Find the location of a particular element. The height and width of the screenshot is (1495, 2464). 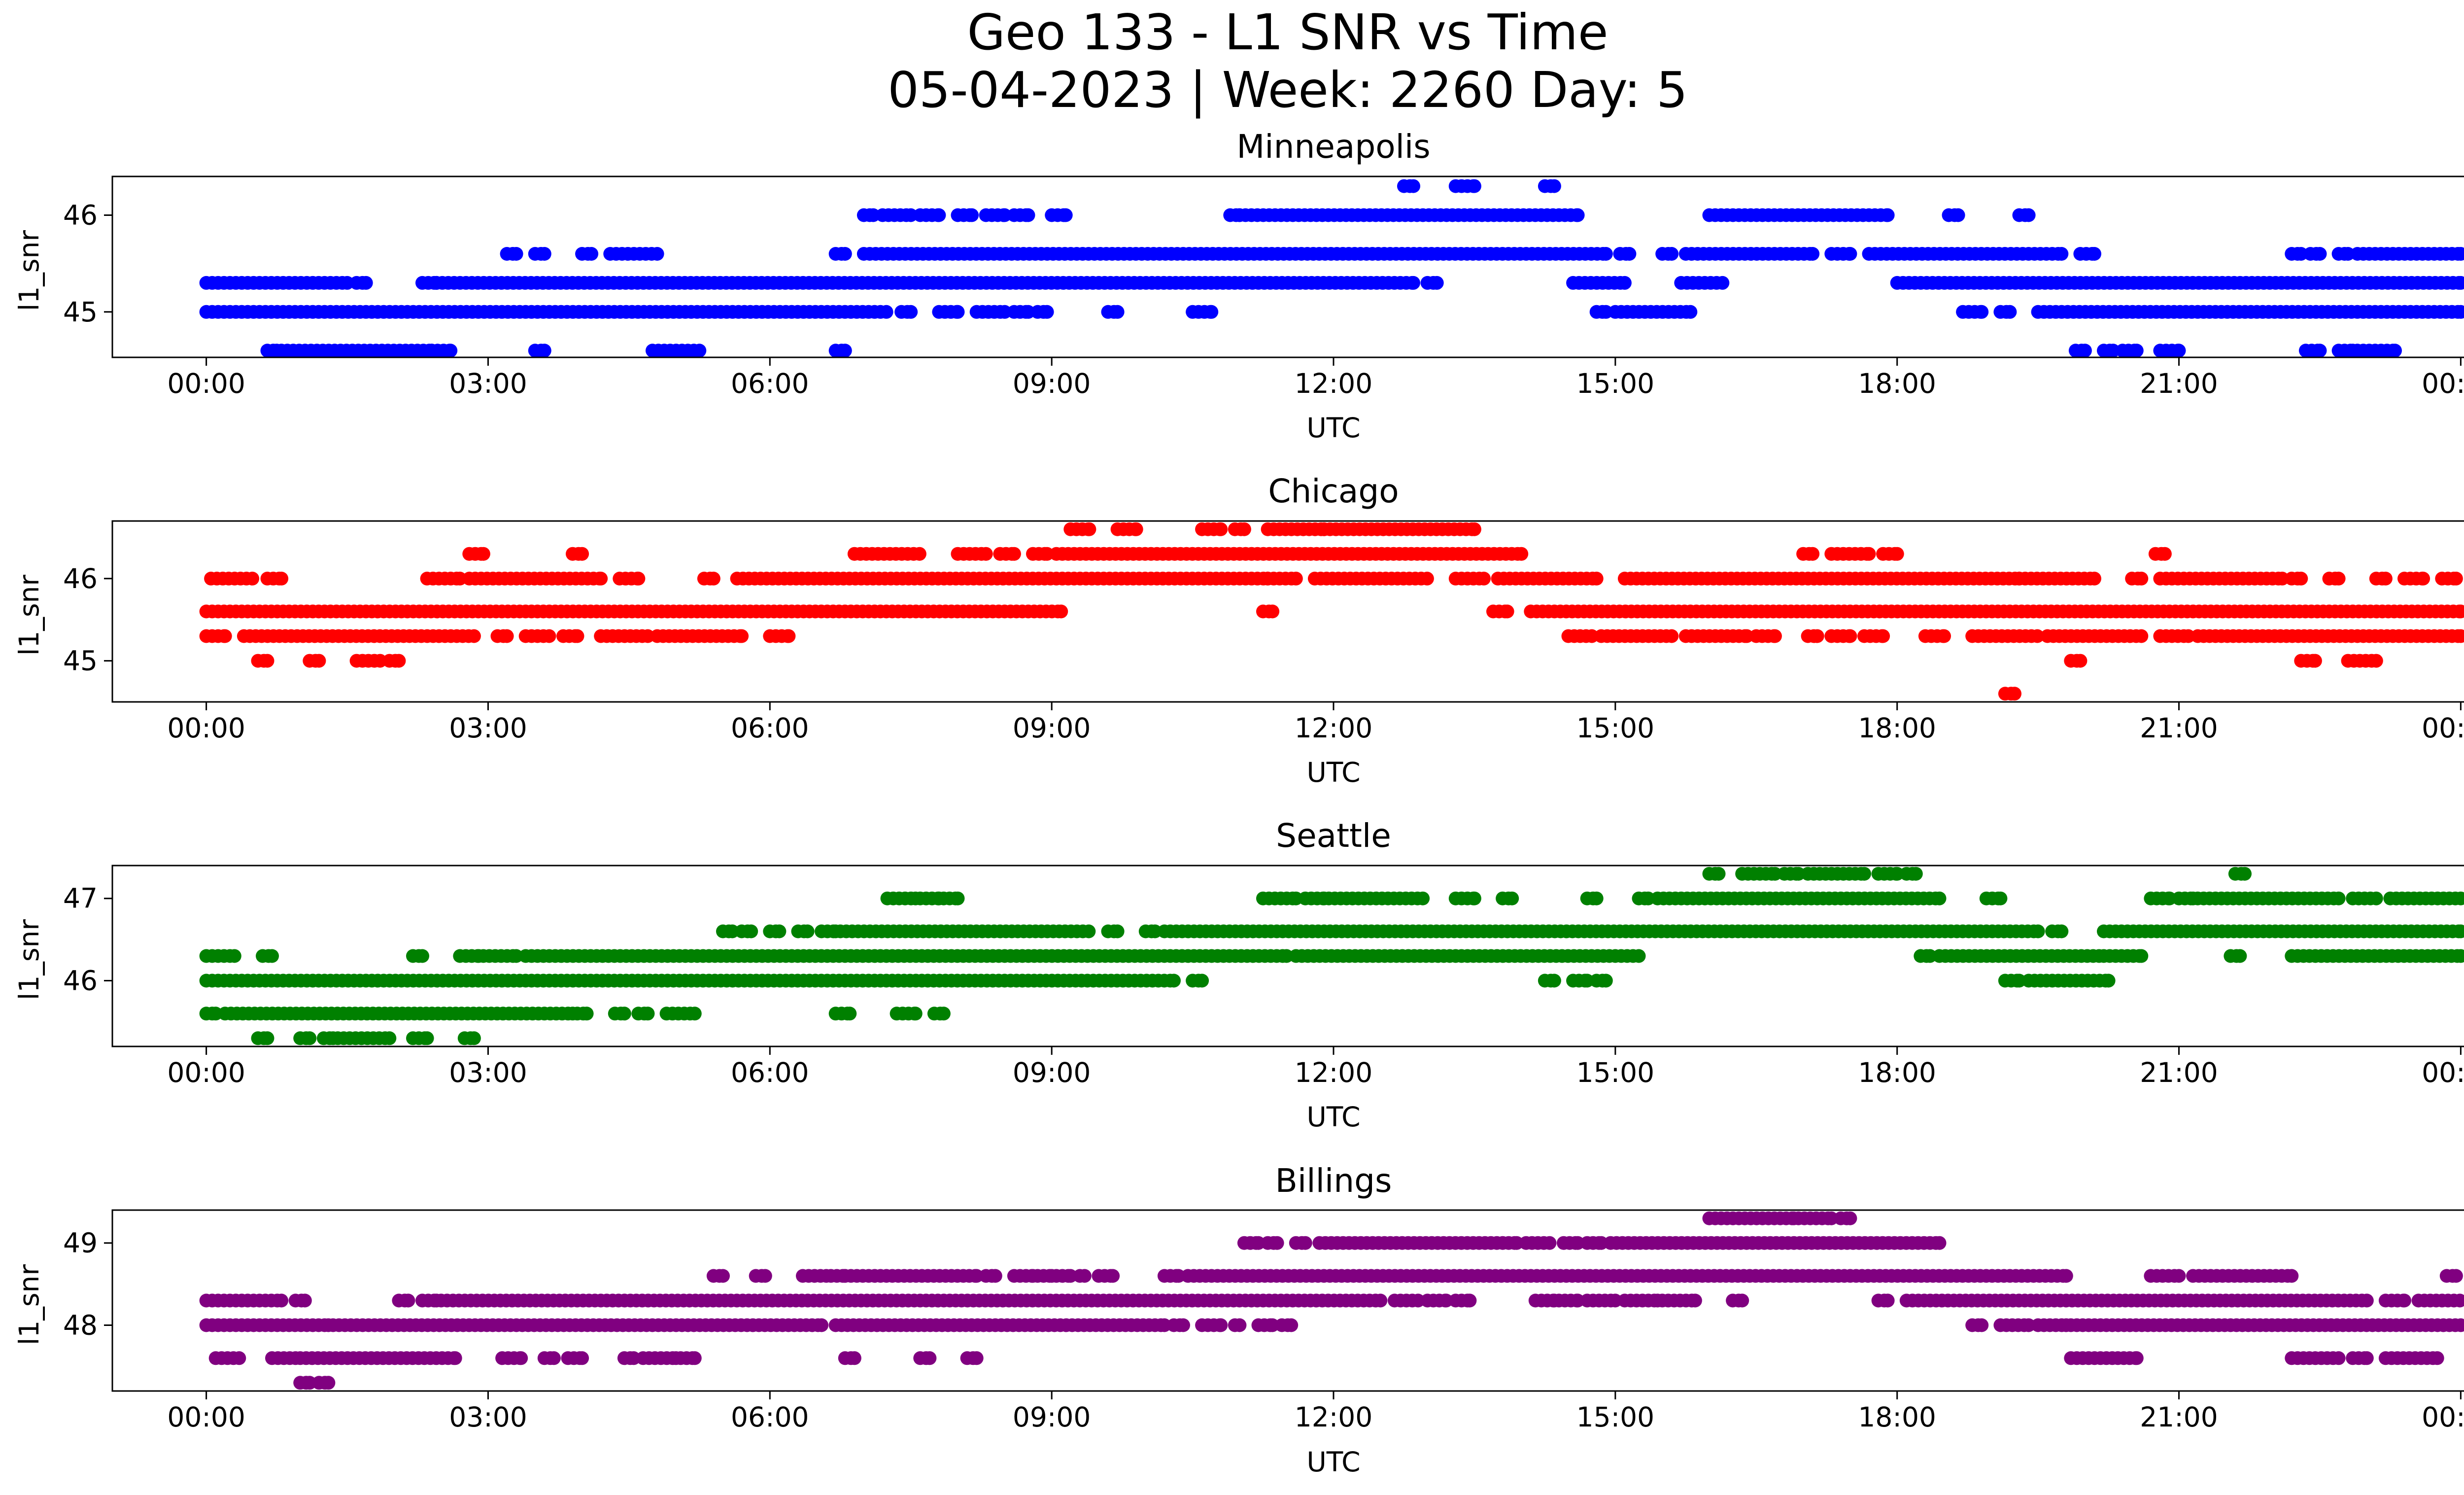

x-tick-label: 06:00 is located at coordinates (770, 728).